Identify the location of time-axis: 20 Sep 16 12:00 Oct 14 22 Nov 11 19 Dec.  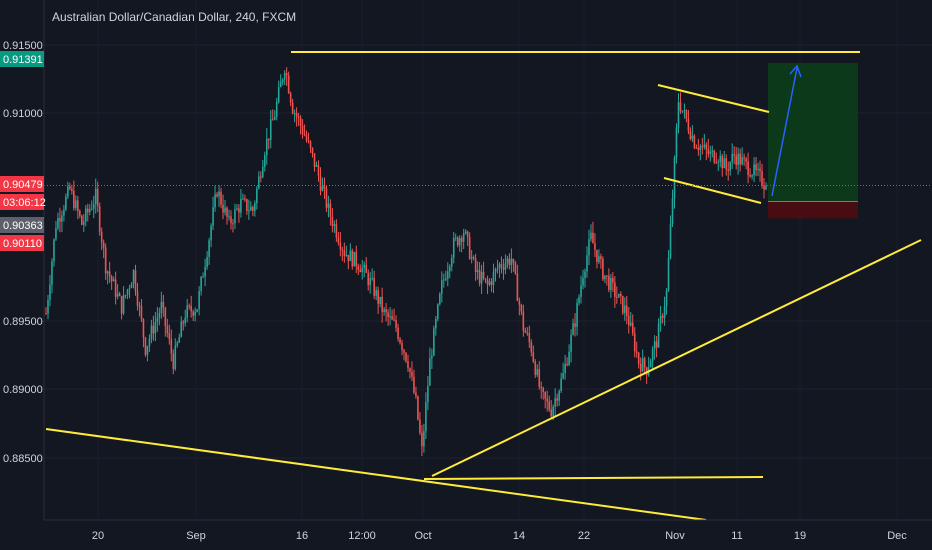
(466, 534).